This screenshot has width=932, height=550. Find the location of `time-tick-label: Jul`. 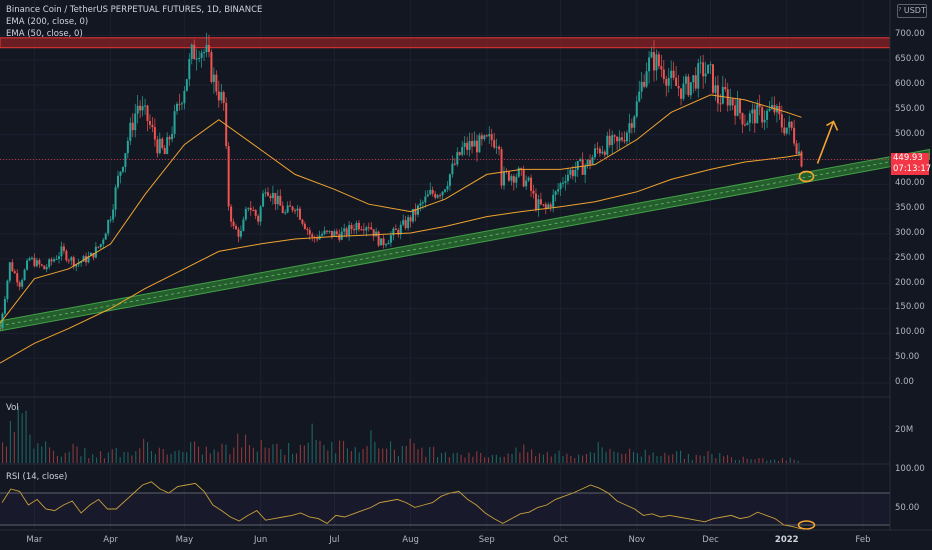

time-tick-label: Jul is located at coordinates (334, 540).